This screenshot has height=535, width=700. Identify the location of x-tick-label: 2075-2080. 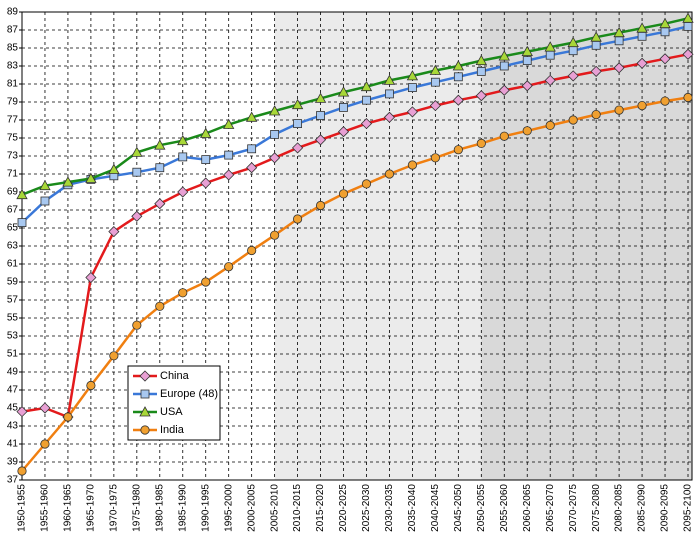
(596, 508).